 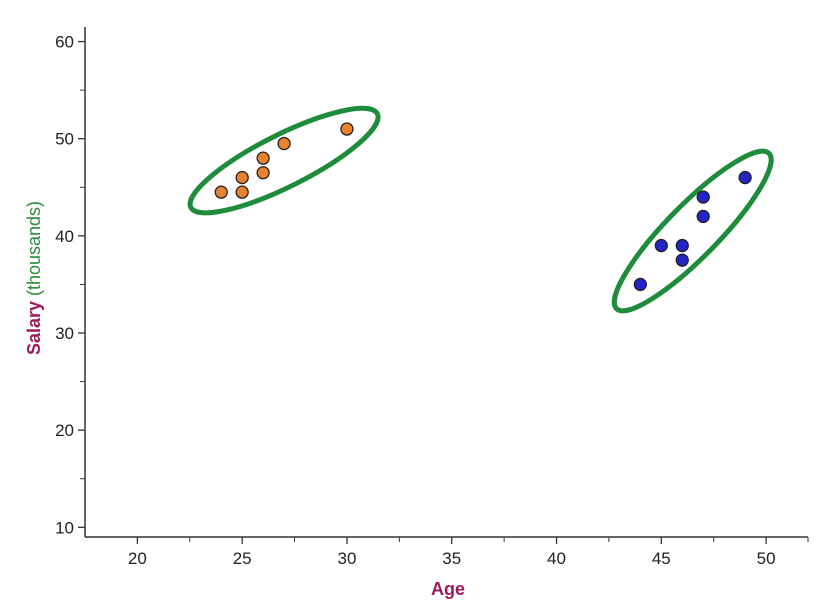 What do you see at coordinates (661, 558) in the screenshot?
I see `x-tick-label: 45` at bounding box center [661, 558].